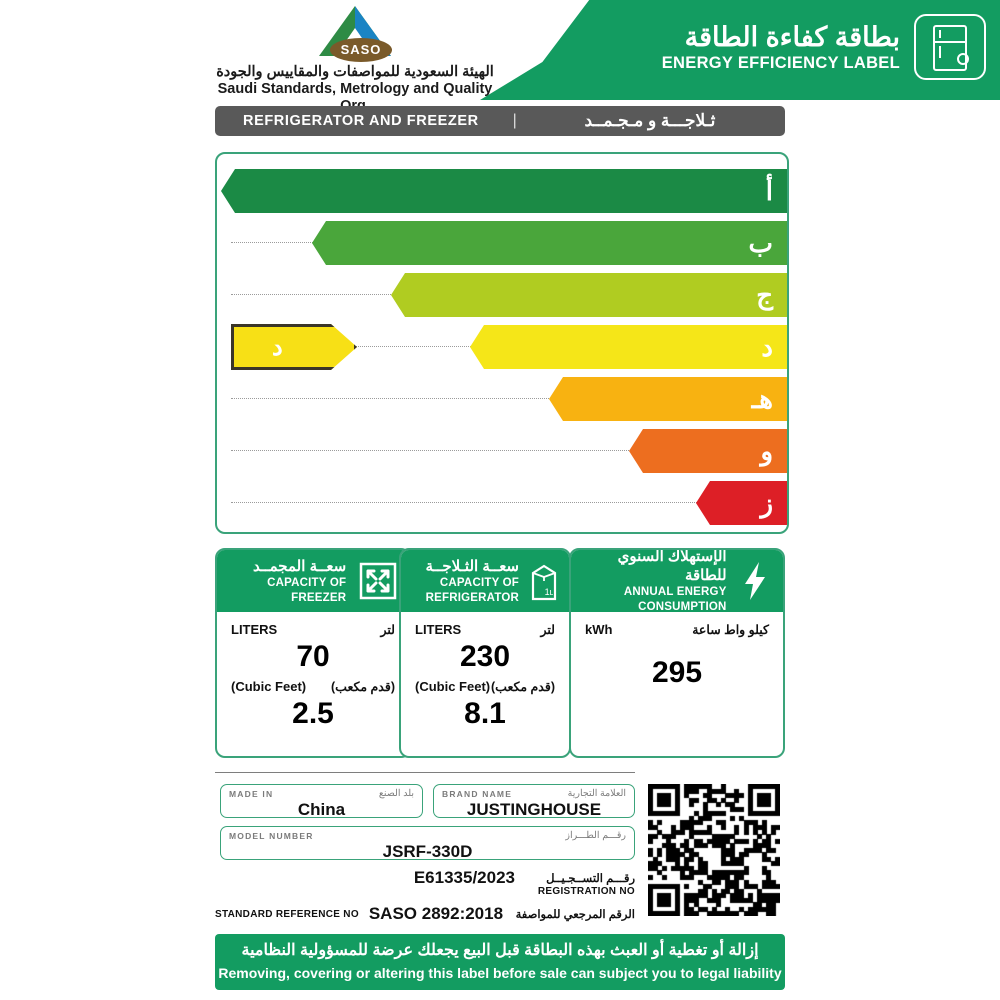 The height and width of the screenshot is (1000, 1000). Describe the element at coordinates (477, 794) in the screenshot. I see `brand-label-en: BRAND NAME` at that location.